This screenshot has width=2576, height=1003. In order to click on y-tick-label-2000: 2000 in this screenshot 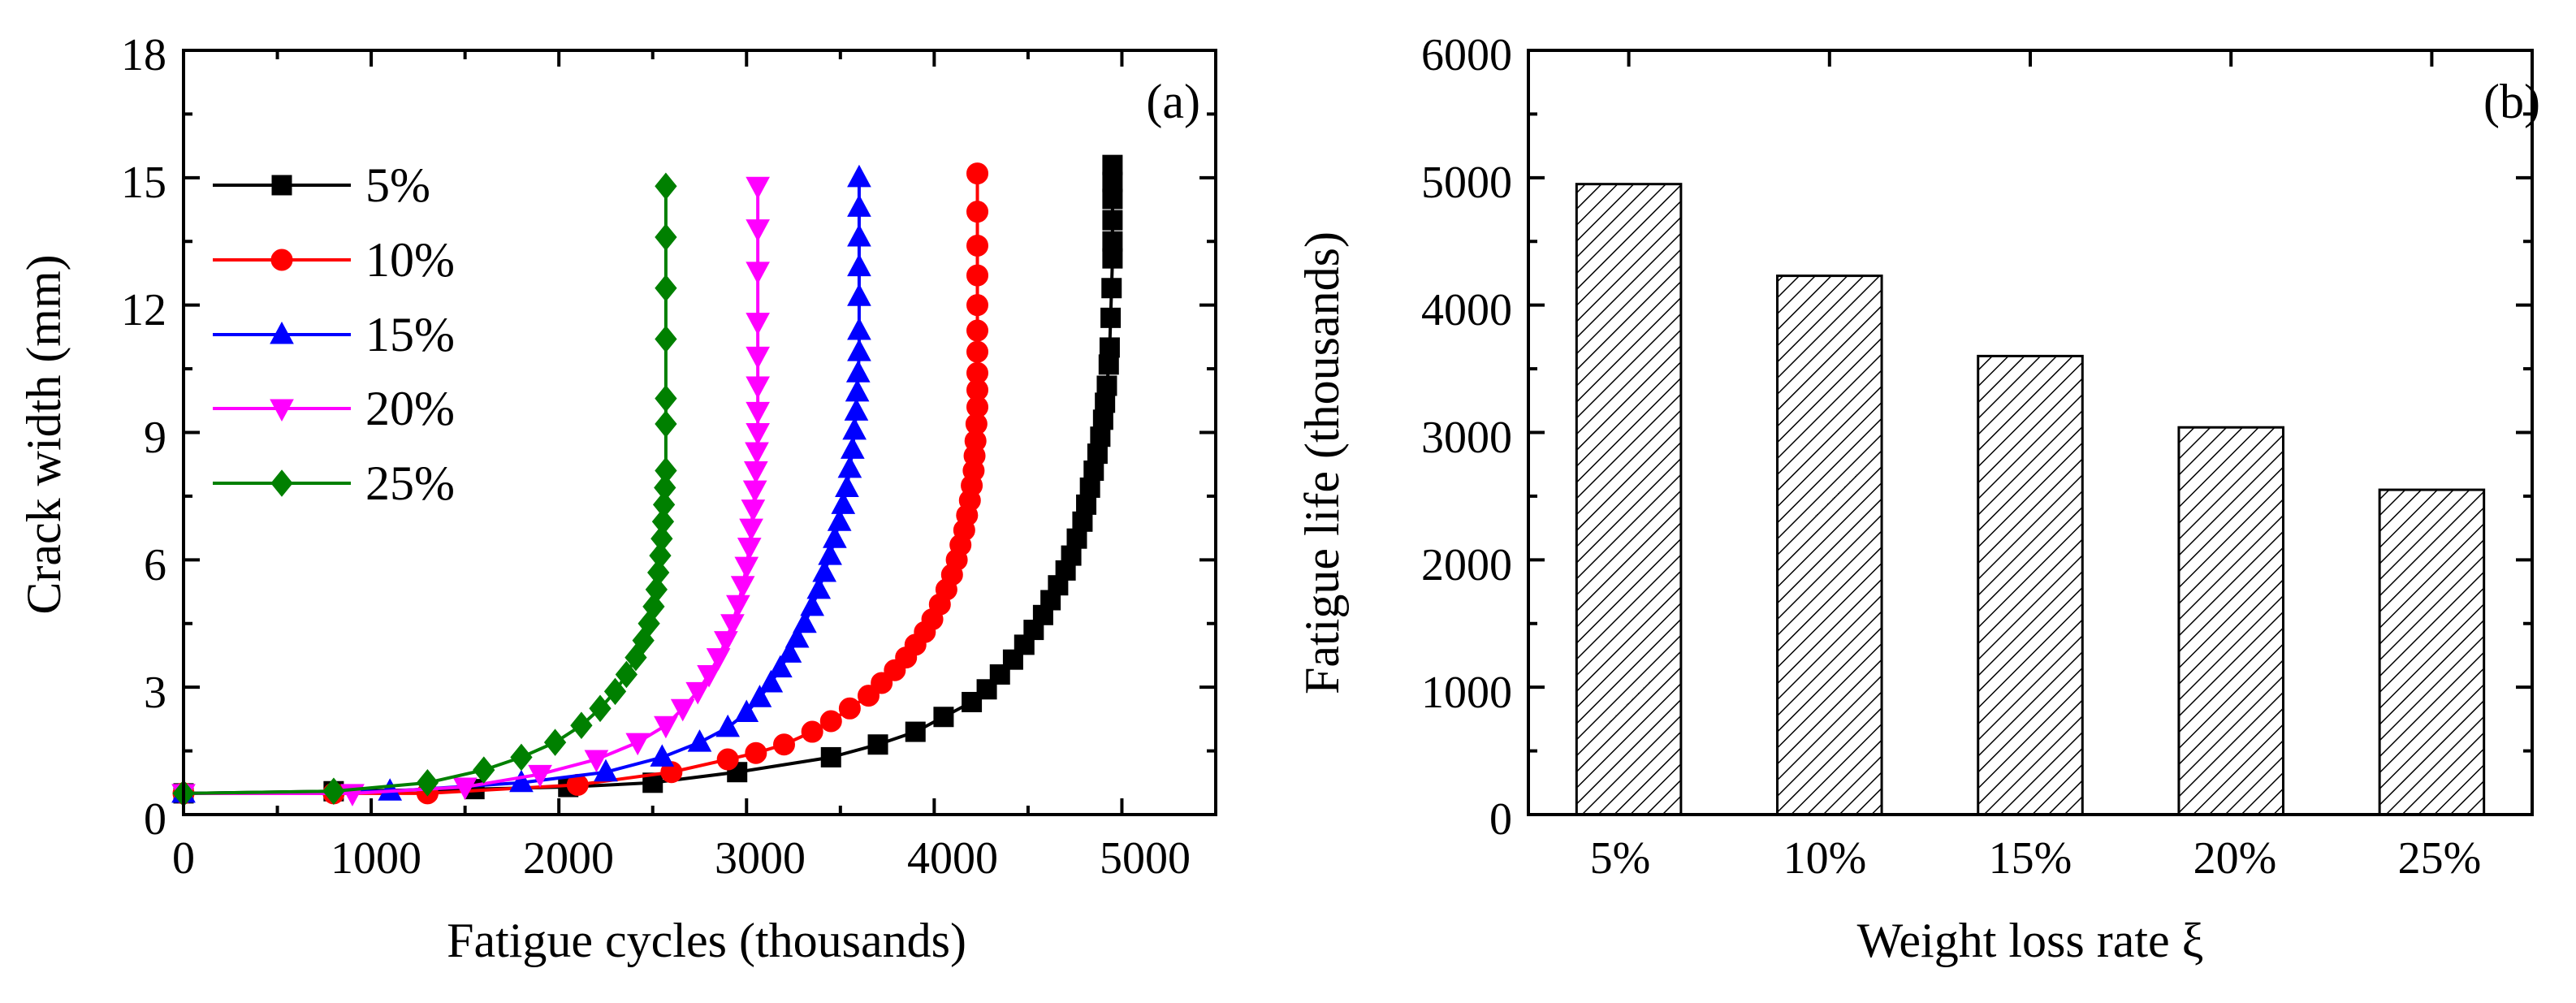, I will do `click(1467, 565)`.